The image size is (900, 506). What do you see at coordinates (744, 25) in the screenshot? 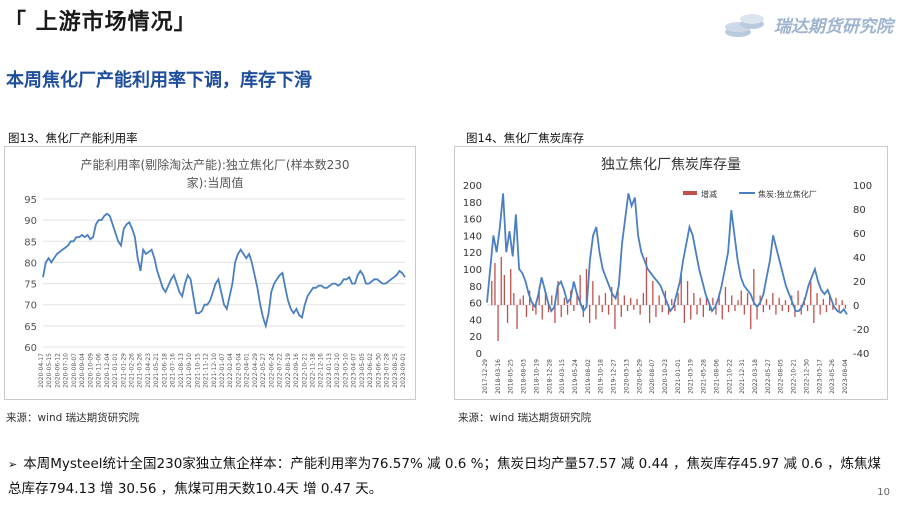
I see `coins-icon` at bounding box center [744, 25].